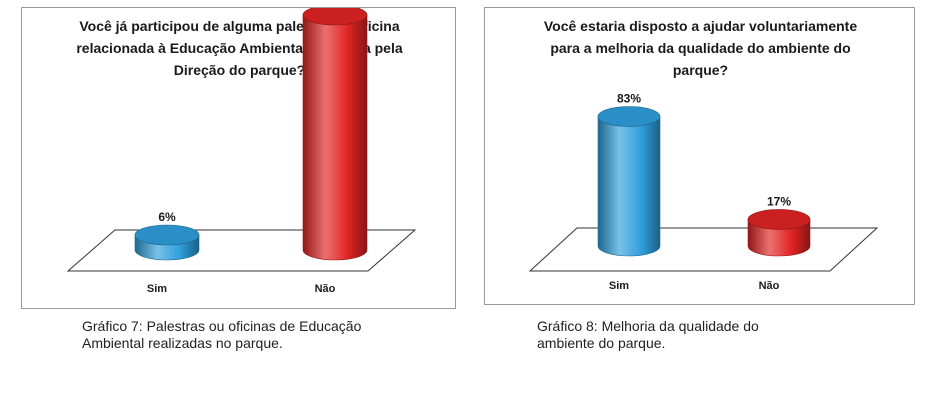 This screenshot has height=404, width=938. What do you see at coordinates (601, 343) in the screenshot?
I see `caption-line: ambiente do parque.` at bounding box center [601, 343].